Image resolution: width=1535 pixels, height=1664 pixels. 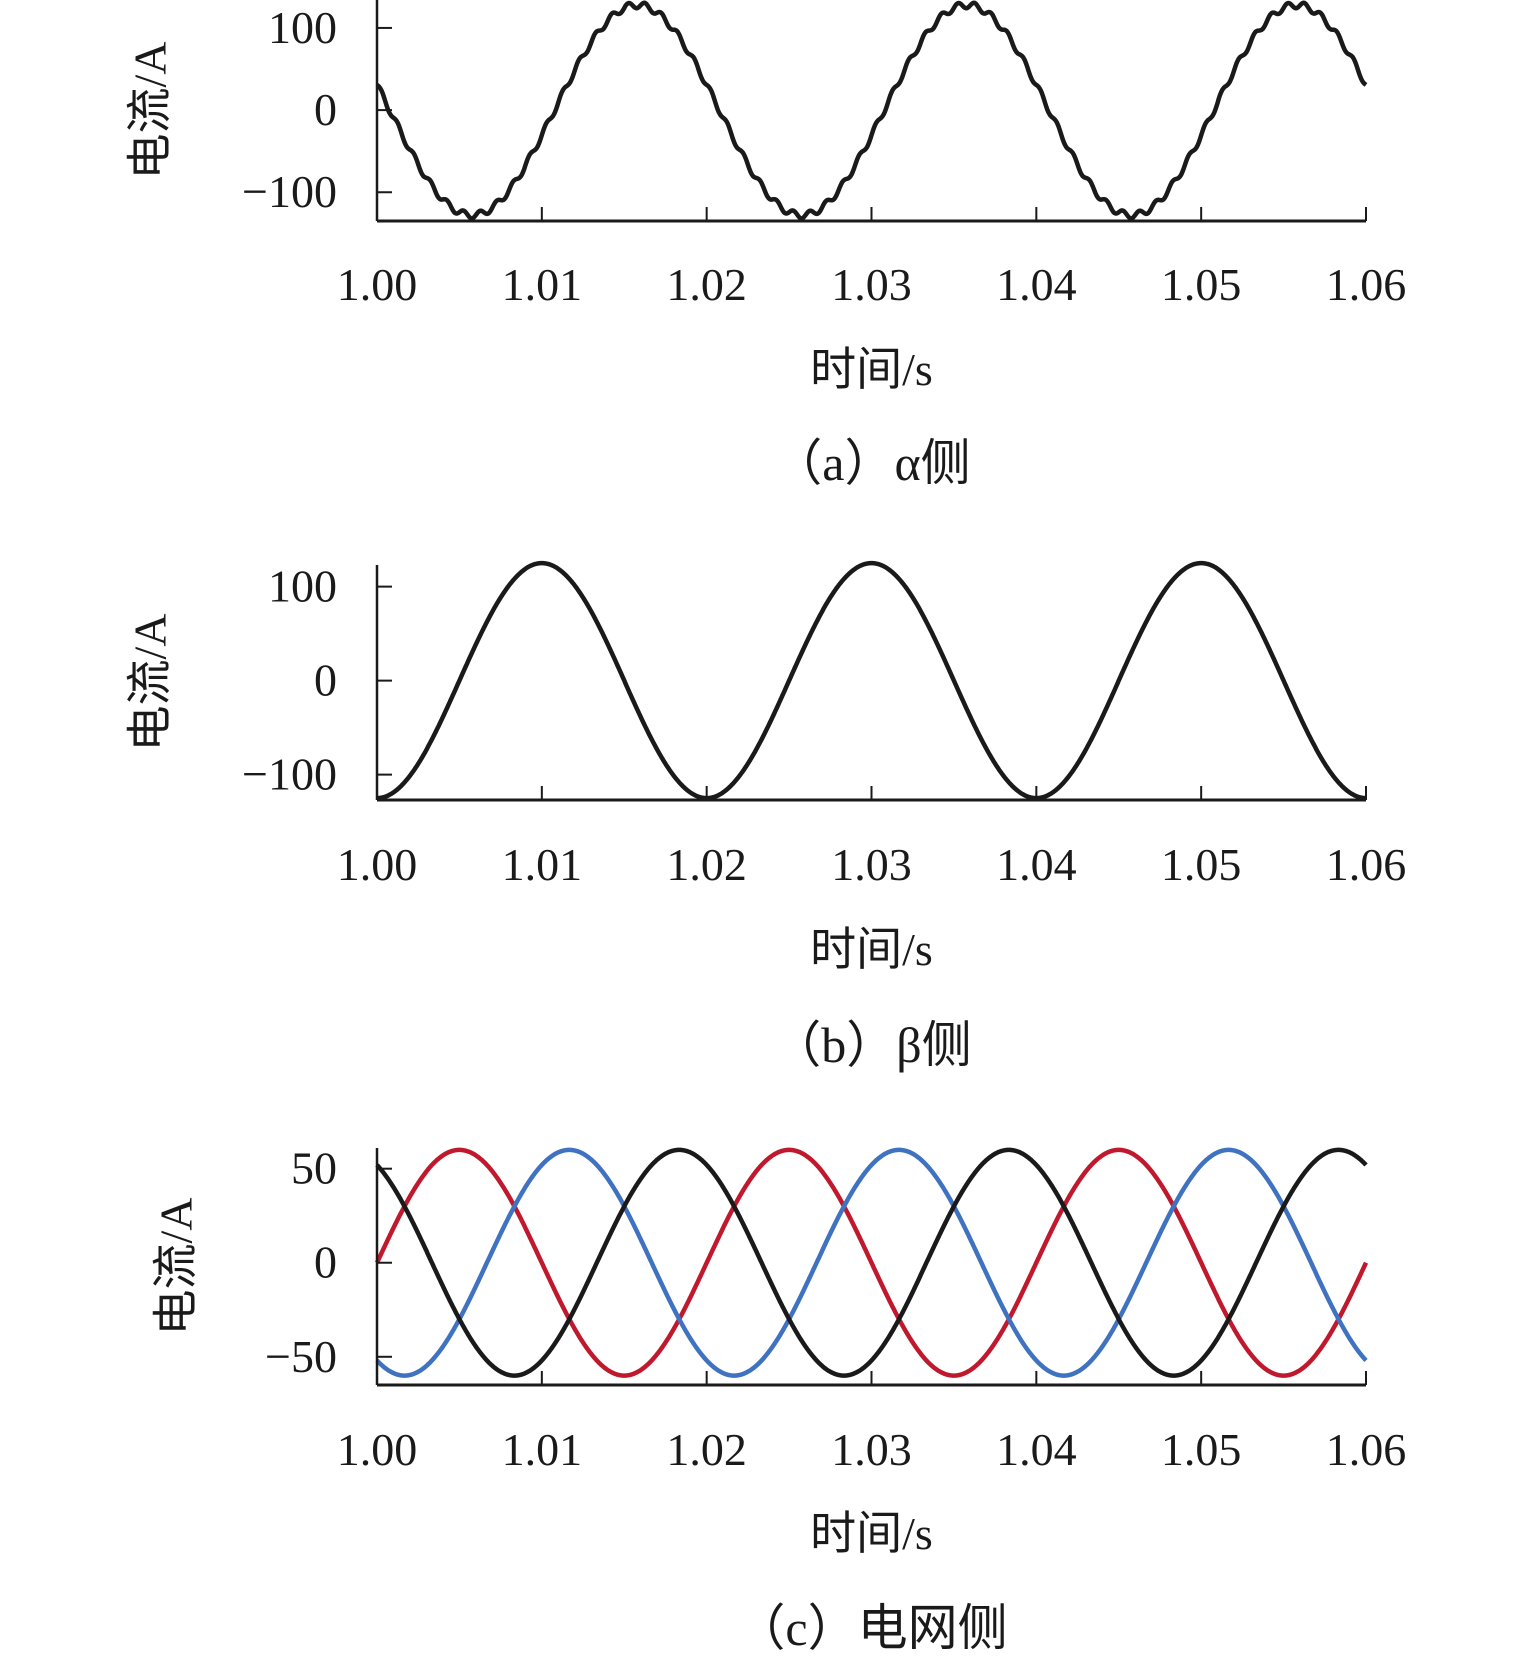 I want to click on series-line-phase-a, so click(x=871, y=1262).